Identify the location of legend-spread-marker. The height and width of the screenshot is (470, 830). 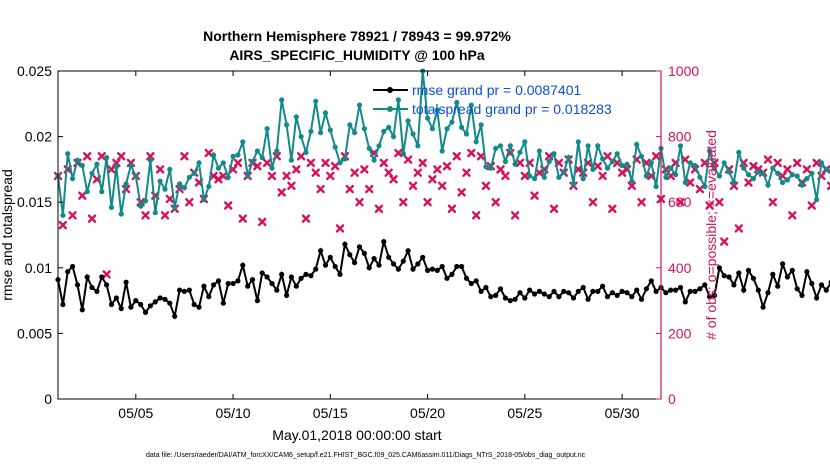
(390, 109).